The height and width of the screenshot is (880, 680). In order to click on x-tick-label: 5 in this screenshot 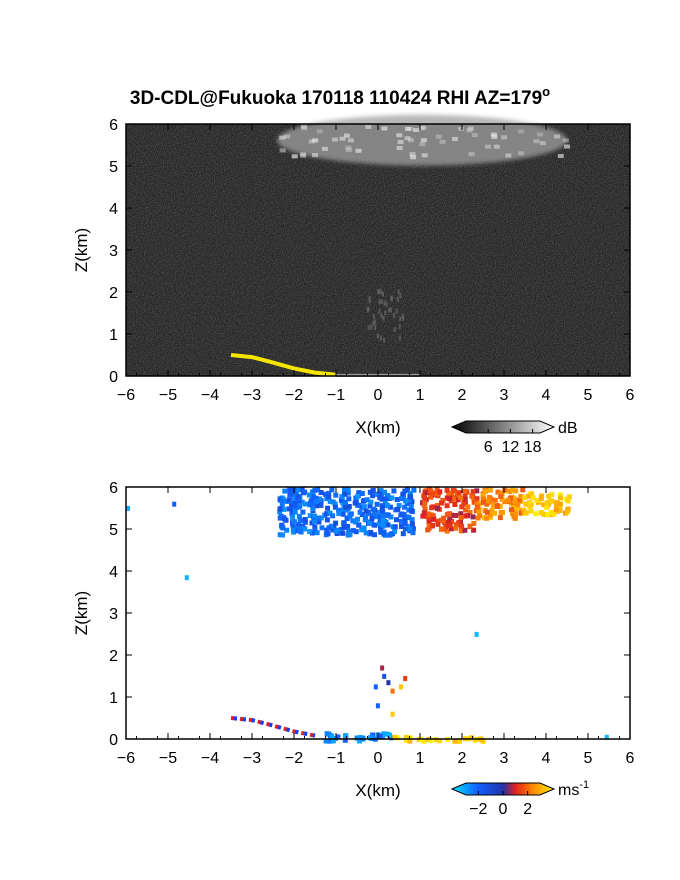, I will do `click(588, 758)`.